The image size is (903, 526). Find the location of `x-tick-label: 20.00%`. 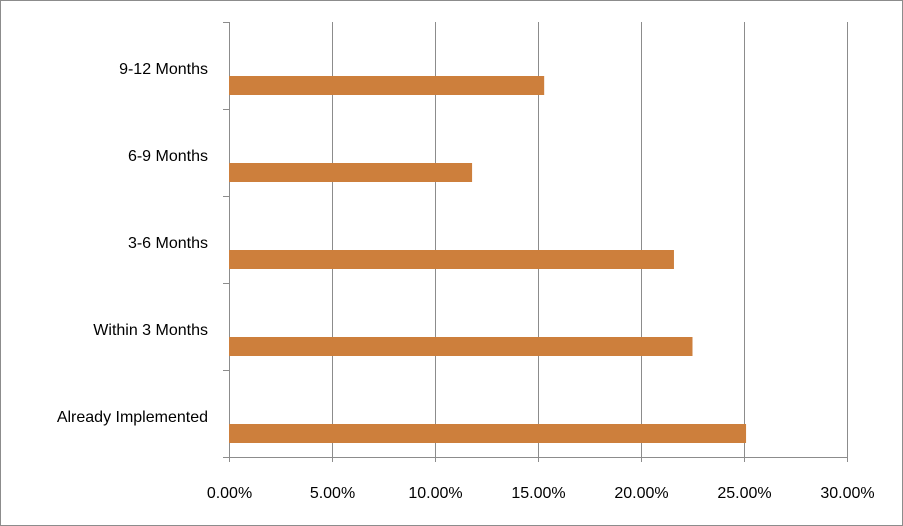

x-tick-label: 20.00% is located at coordinates (641, 493).